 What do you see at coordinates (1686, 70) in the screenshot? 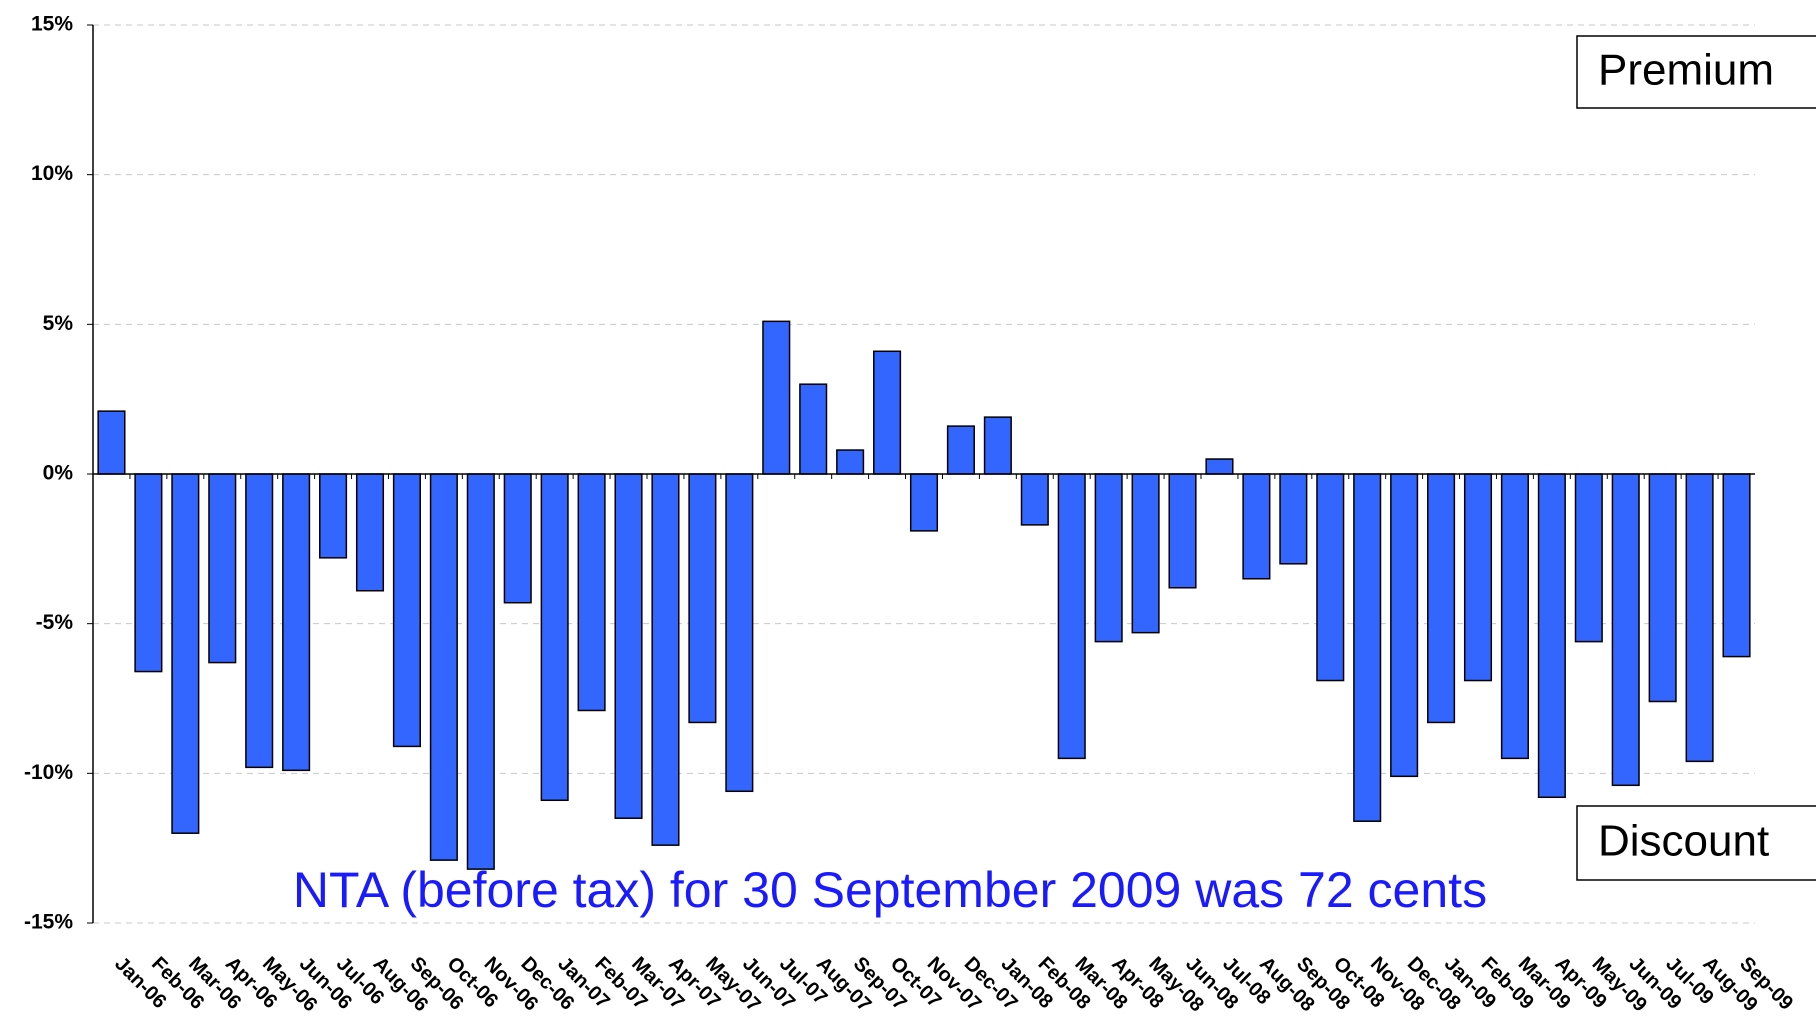
I see `premium-label: Premium` at bounding box center [1686, 70].